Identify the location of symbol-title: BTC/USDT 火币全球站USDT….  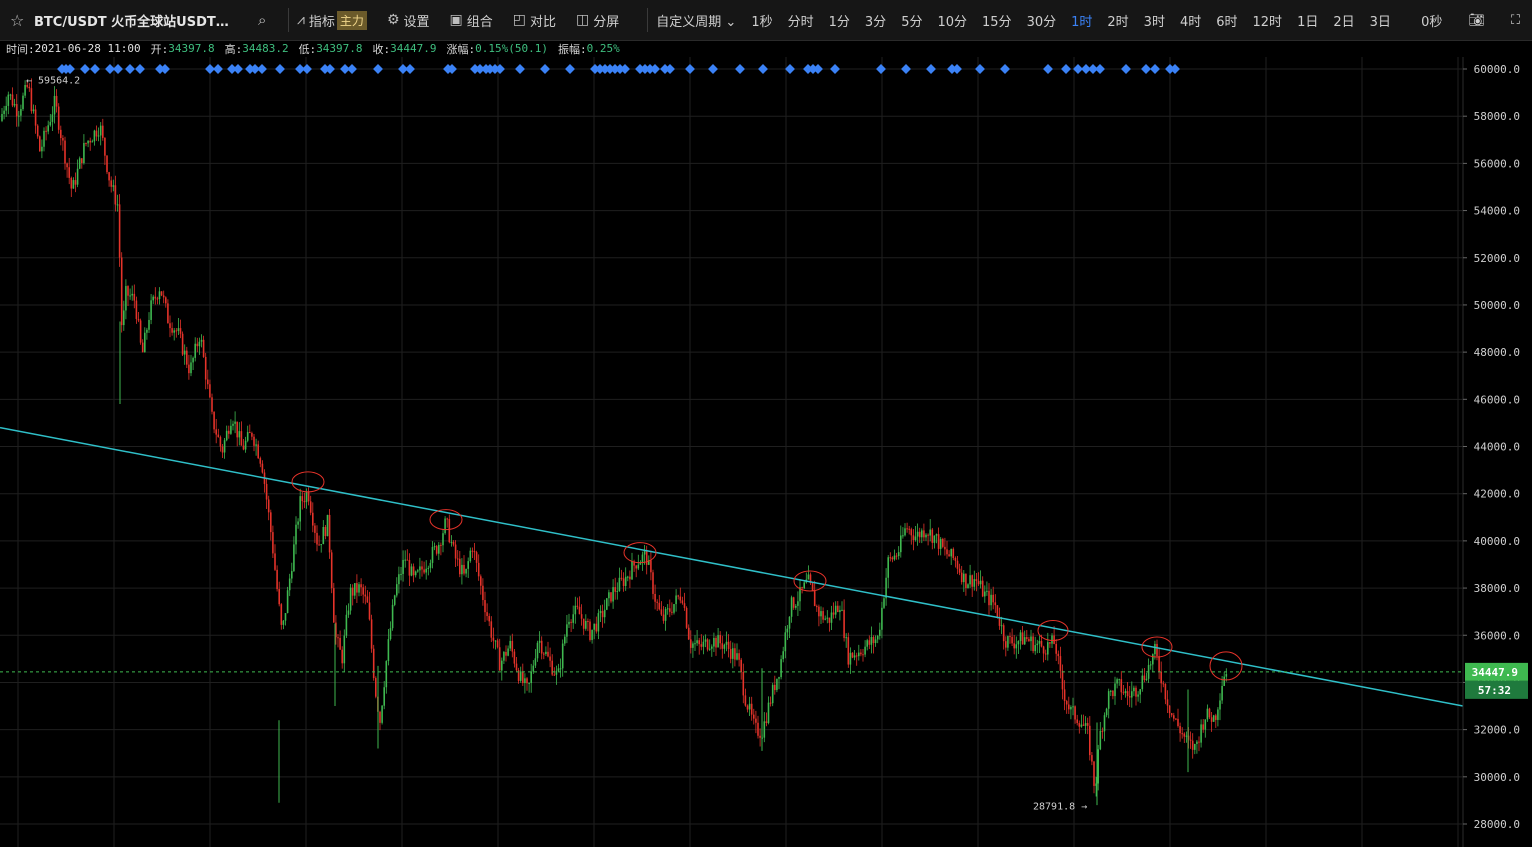
(131, 22).